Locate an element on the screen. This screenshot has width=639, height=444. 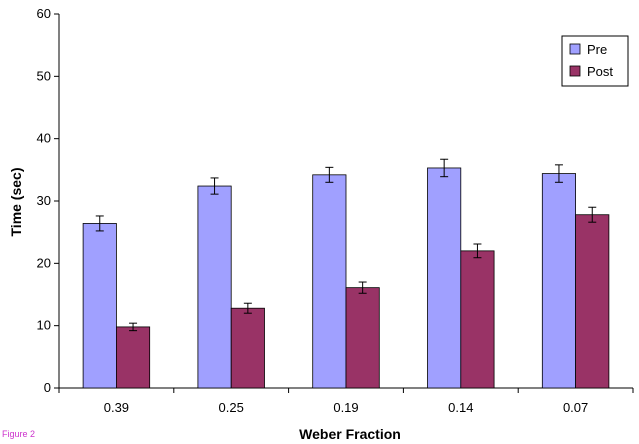
legend-label-pre: Pre is located at coordinates (597, 49).